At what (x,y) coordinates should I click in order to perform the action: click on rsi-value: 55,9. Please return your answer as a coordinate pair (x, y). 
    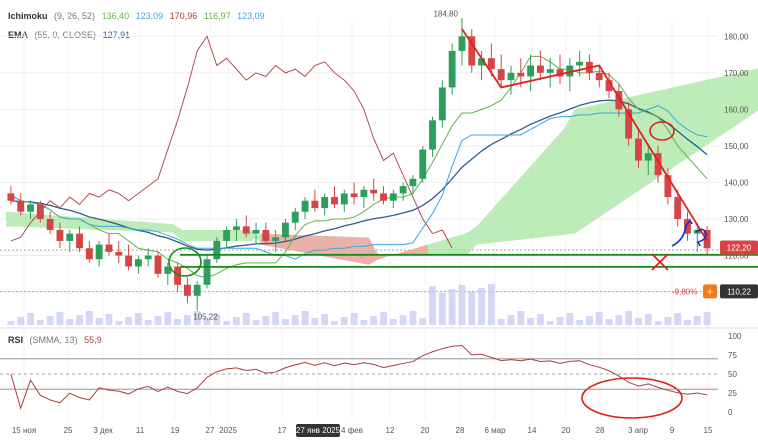
    Looking at the image, I should click on (93, 340).